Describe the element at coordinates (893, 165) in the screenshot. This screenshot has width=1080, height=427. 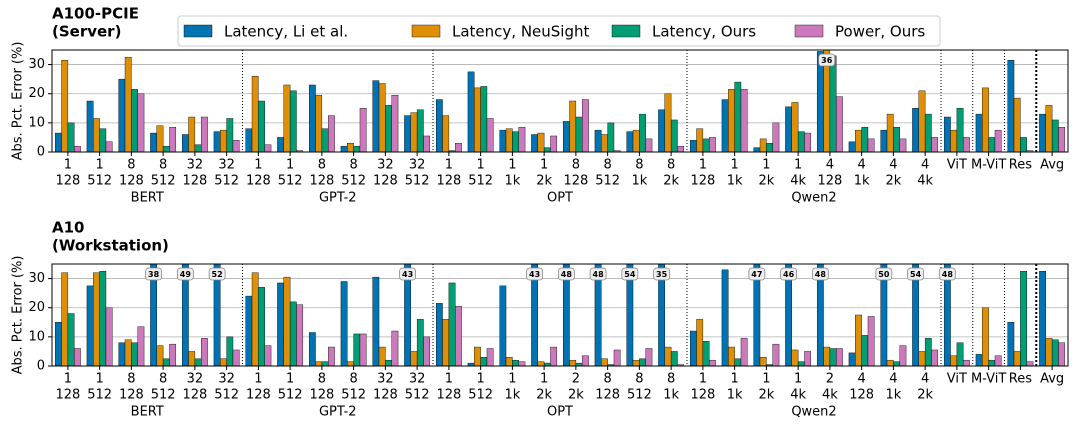
I see `x-tick-label: 4` at that location.